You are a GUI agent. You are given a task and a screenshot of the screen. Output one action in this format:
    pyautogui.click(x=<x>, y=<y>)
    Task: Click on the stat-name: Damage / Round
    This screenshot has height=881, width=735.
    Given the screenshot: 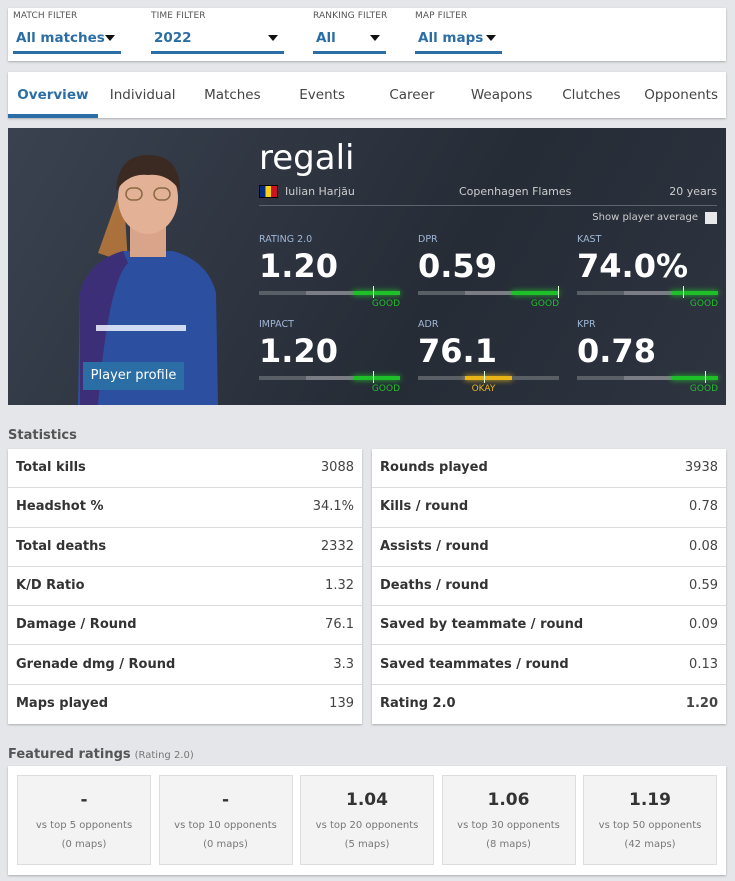 What is the action you would take?
    pyautogui.click(x=76, y=625)
    